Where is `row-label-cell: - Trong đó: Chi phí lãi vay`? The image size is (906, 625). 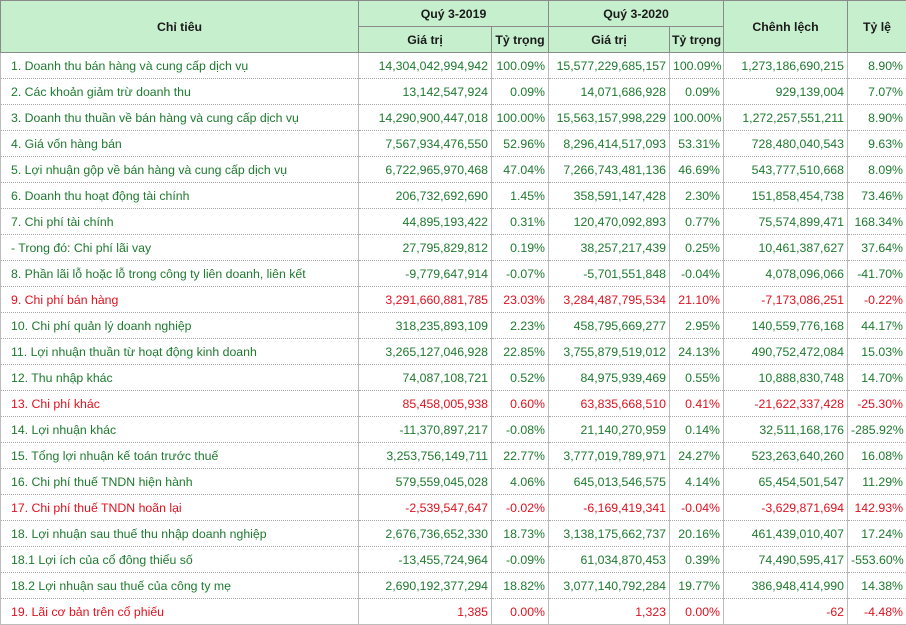
row-label-cell: - Trong đó: Chi phí lãi vay is located at coordinates (179, 247).